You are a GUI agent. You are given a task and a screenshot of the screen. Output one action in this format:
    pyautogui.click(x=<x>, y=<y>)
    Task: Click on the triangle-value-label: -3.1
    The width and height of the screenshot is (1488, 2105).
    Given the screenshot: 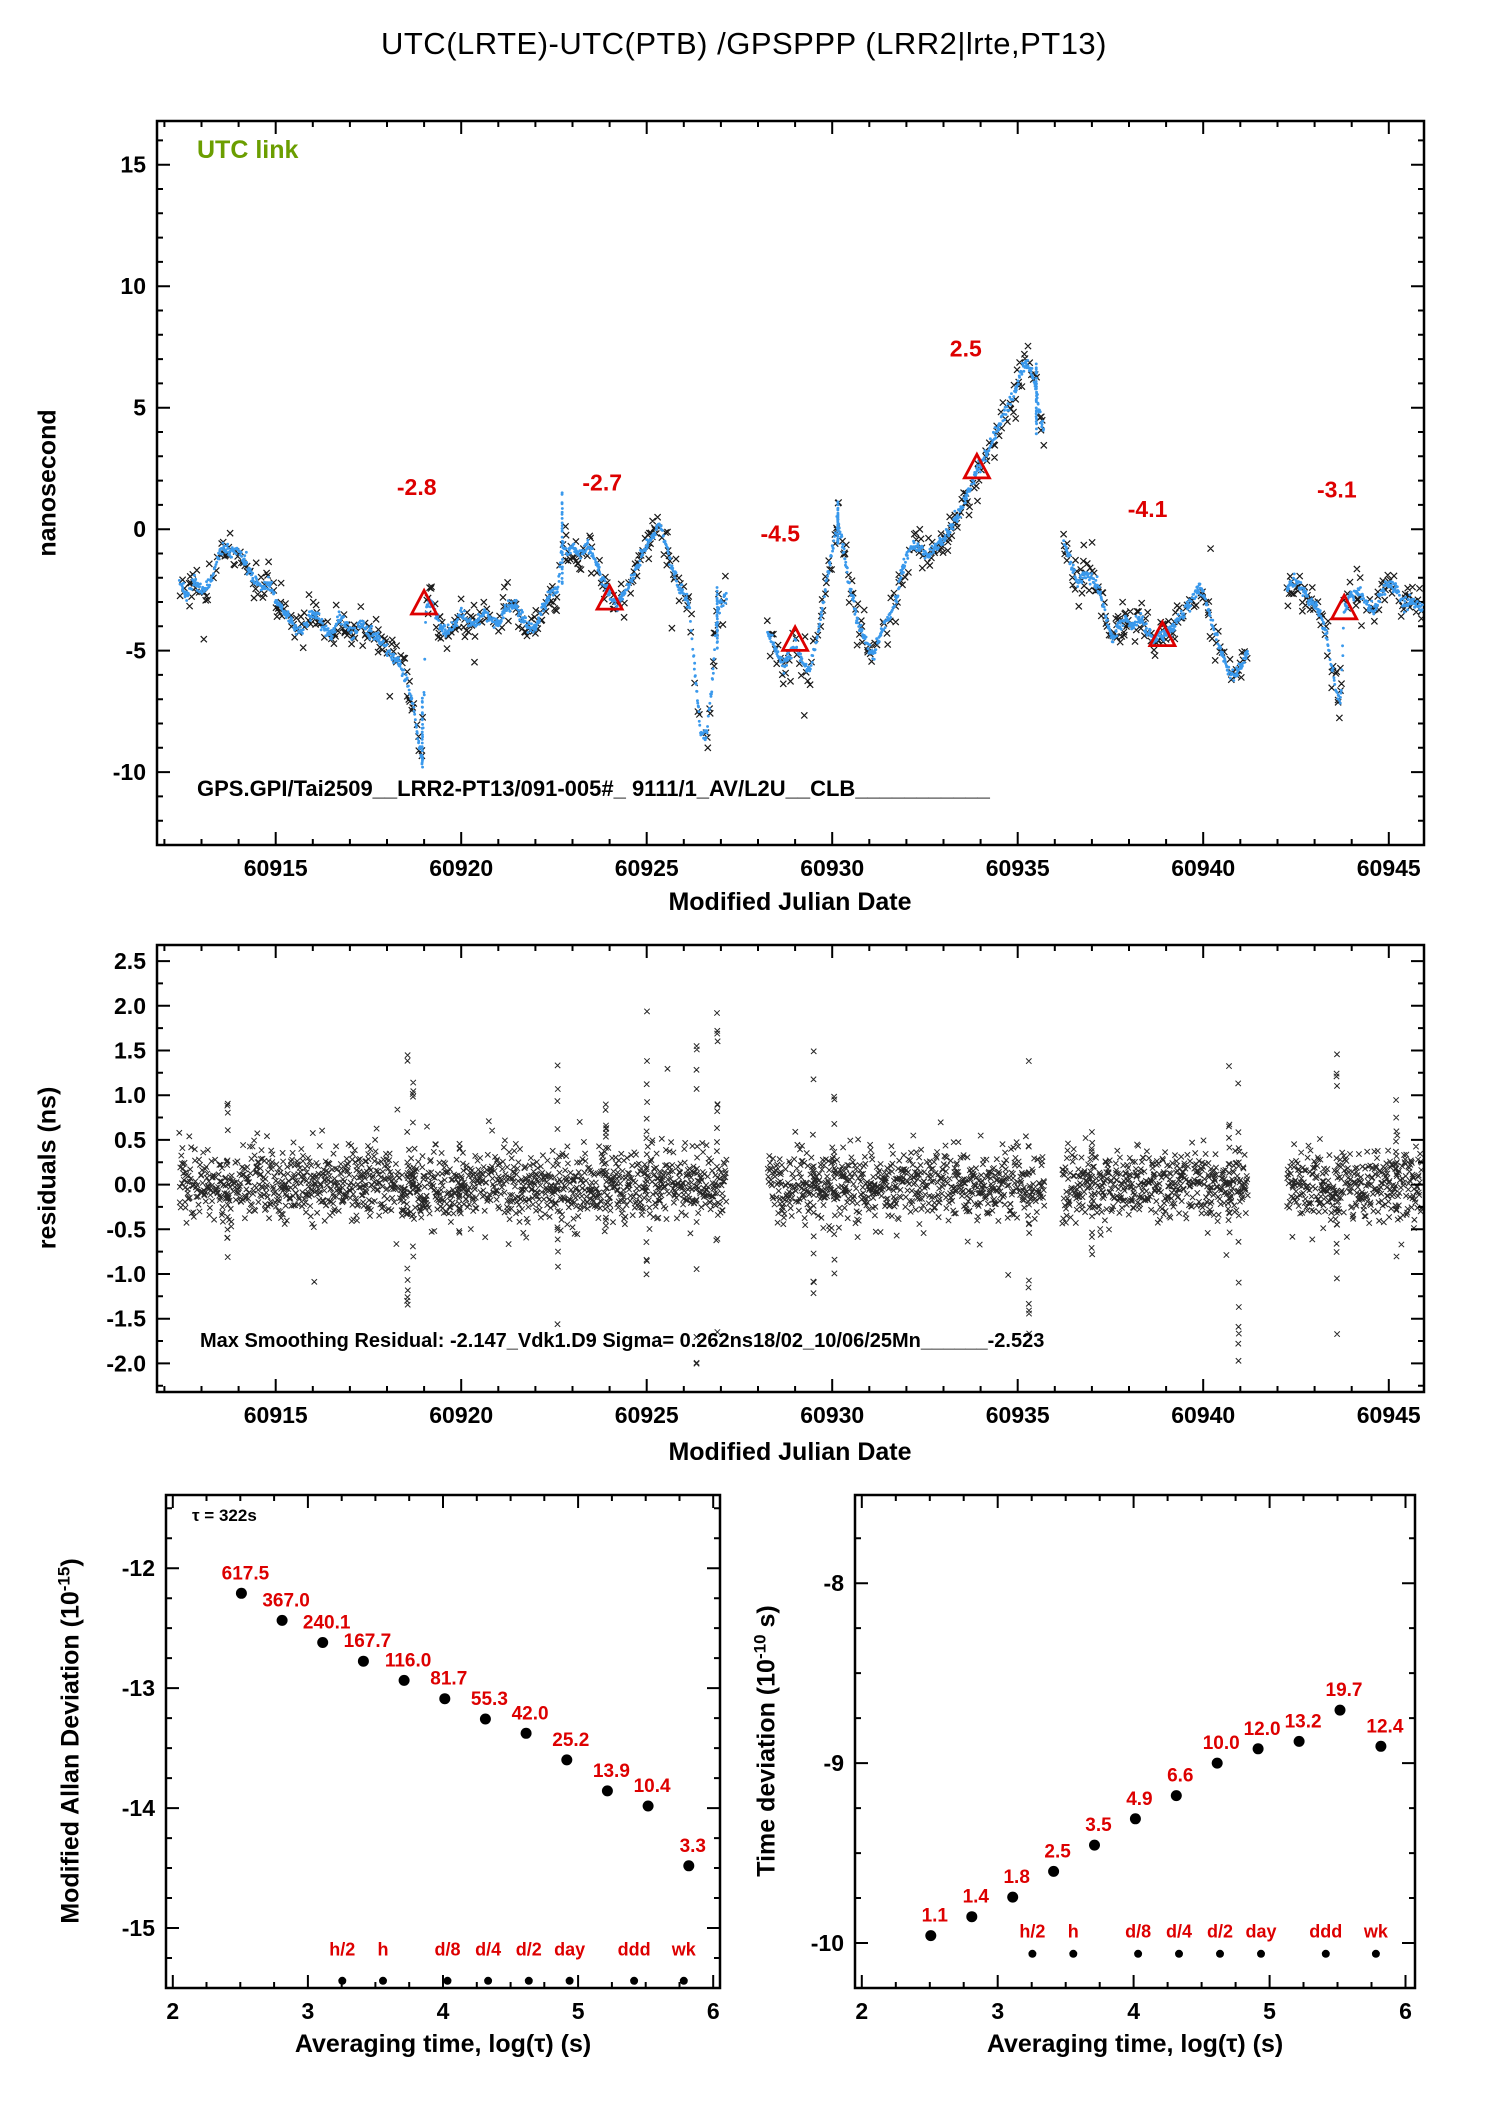 What is the action you would take?
    pyautogui.click(x=1337, y=490)
    